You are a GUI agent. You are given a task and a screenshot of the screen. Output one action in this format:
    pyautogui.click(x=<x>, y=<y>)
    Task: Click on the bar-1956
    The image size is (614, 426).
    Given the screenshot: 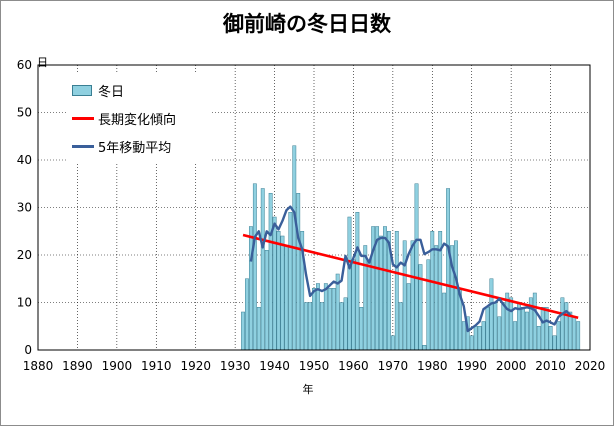 What is the action you would take?
    pyautogui.click(x=337, y=312)
    